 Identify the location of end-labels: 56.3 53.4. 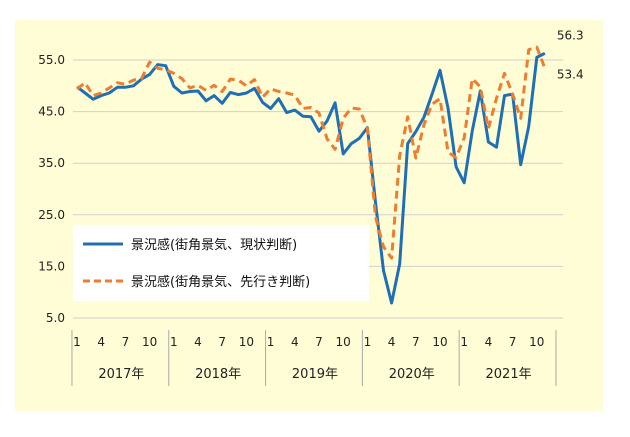
(570, 54).